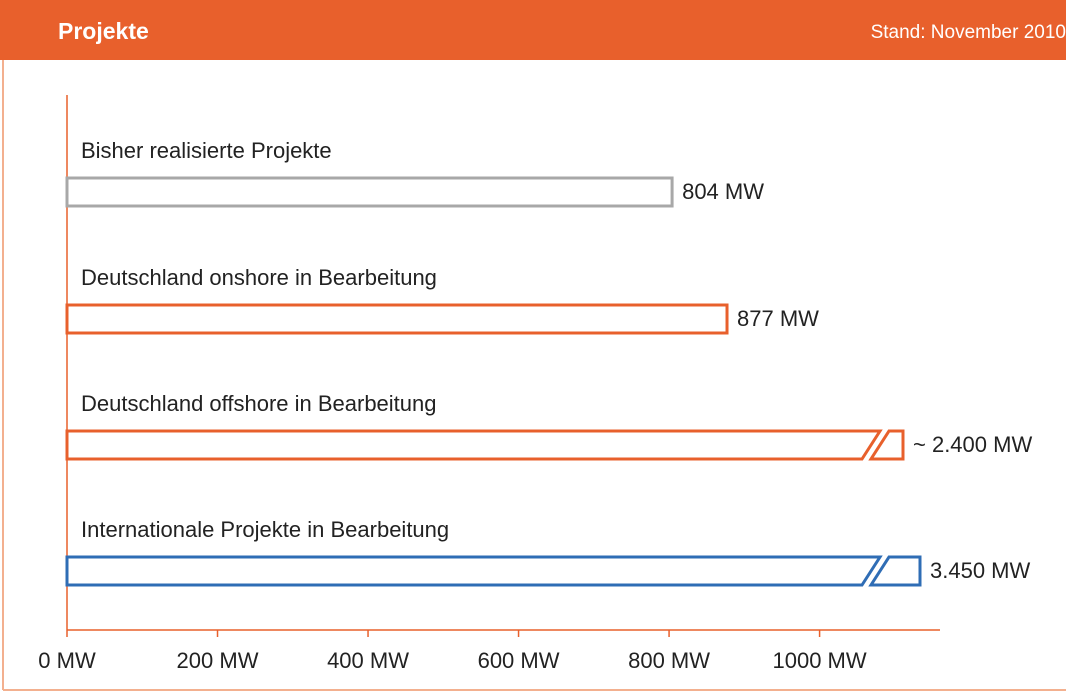 The image size is (1066, 700). I want to click on value-label: 804 MW, so click(723, 191).